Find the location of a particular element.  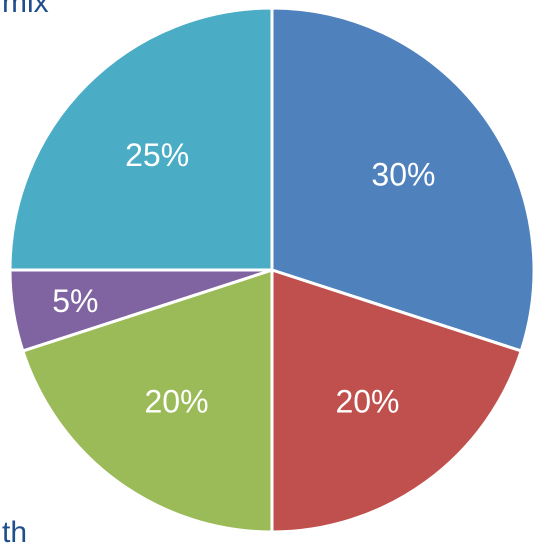

pie-label-1: 20% is located at coordinates (367, 401).